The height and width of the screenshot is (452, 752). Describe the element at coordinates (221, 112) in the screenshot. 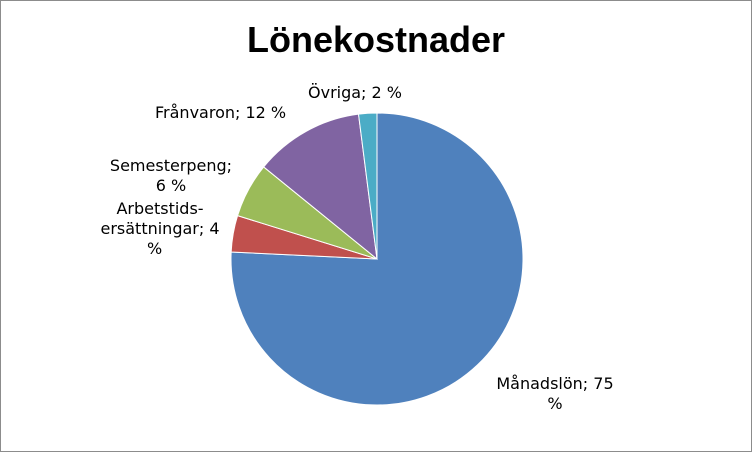

I see `slice-label-franvaron: Frånvaron; 12 %` at that location.